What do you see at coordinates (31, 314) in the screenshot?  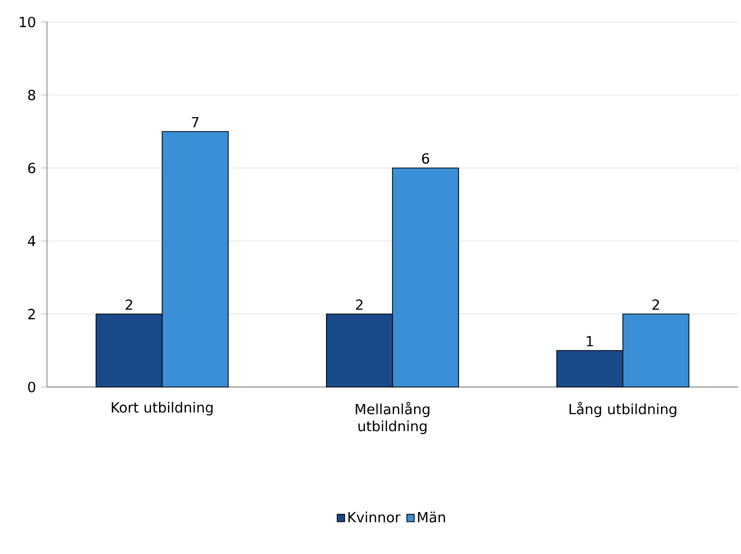 I see `y-tick-label: 2` at bounding box center [31, 314].